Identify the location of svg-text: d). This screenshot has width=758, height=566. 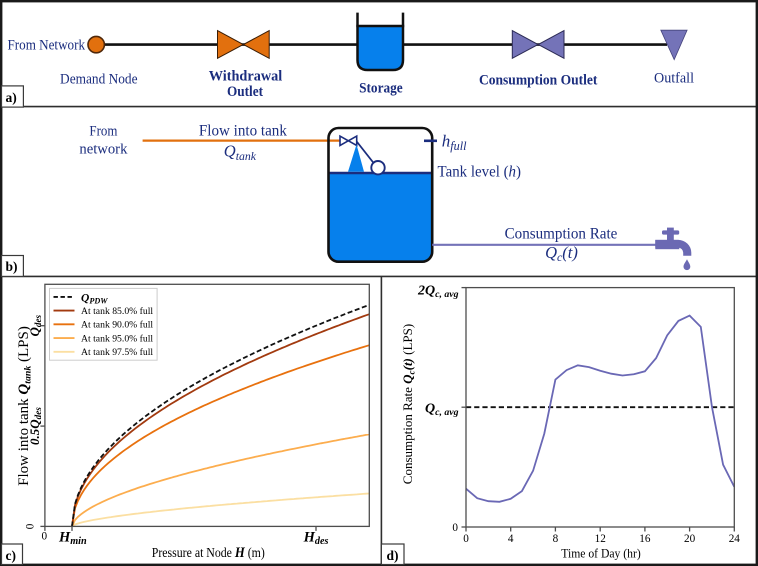
(393, 555).